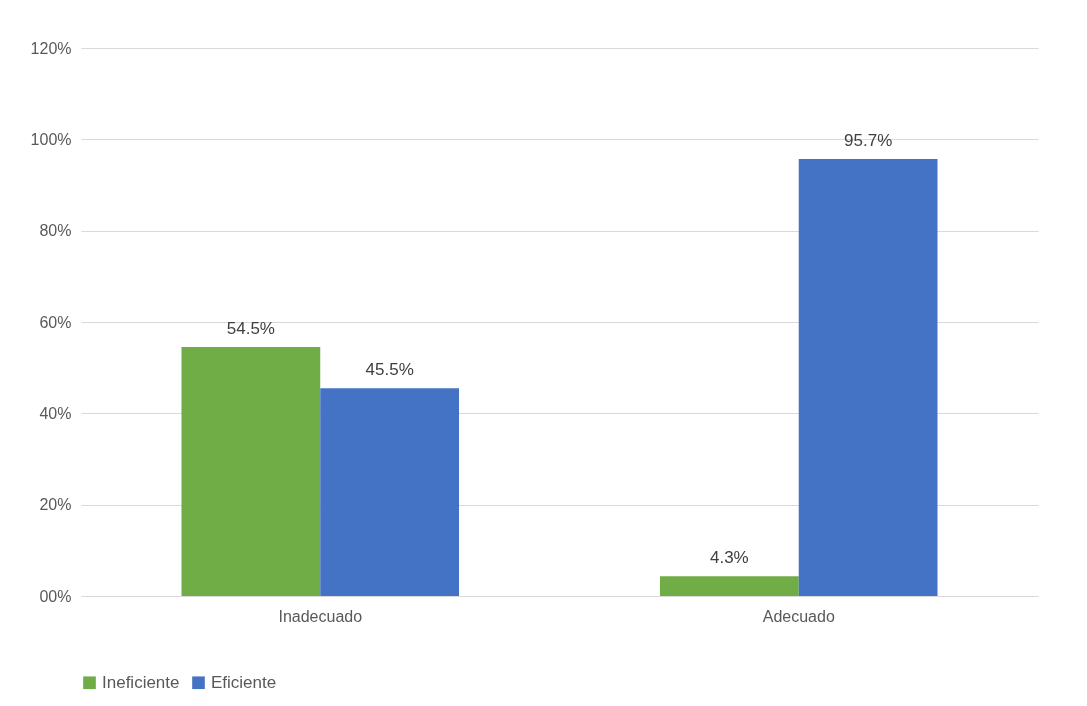  I want to click on x-tick-label: Inadecuado, so click(320, 616).